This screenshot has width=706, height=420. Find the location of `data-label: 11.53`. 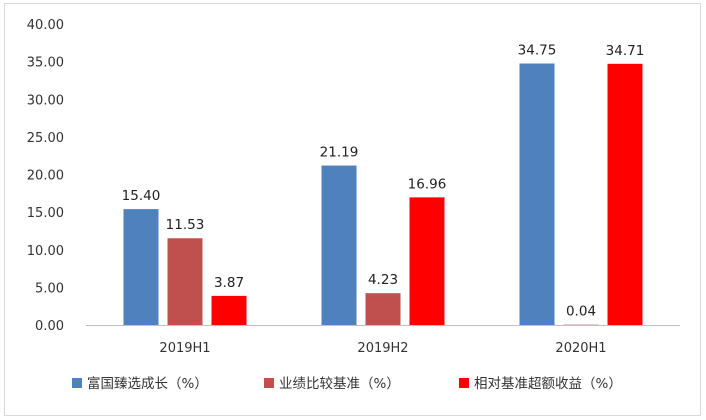

data-label: 11.53 is located at coordinates (185, 225).